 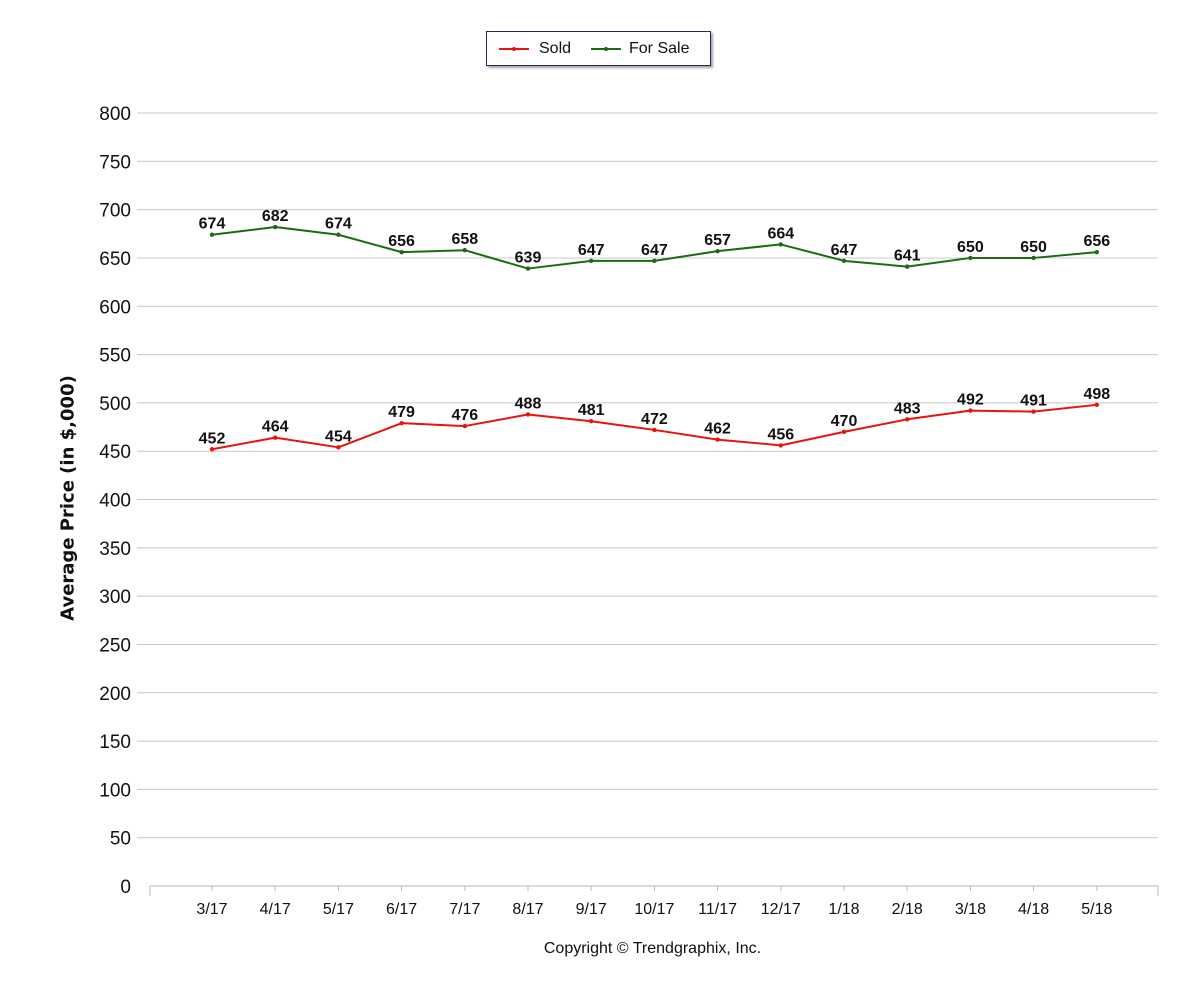 I want to click on y-tick-label: 550, so click(x=115, y=356).